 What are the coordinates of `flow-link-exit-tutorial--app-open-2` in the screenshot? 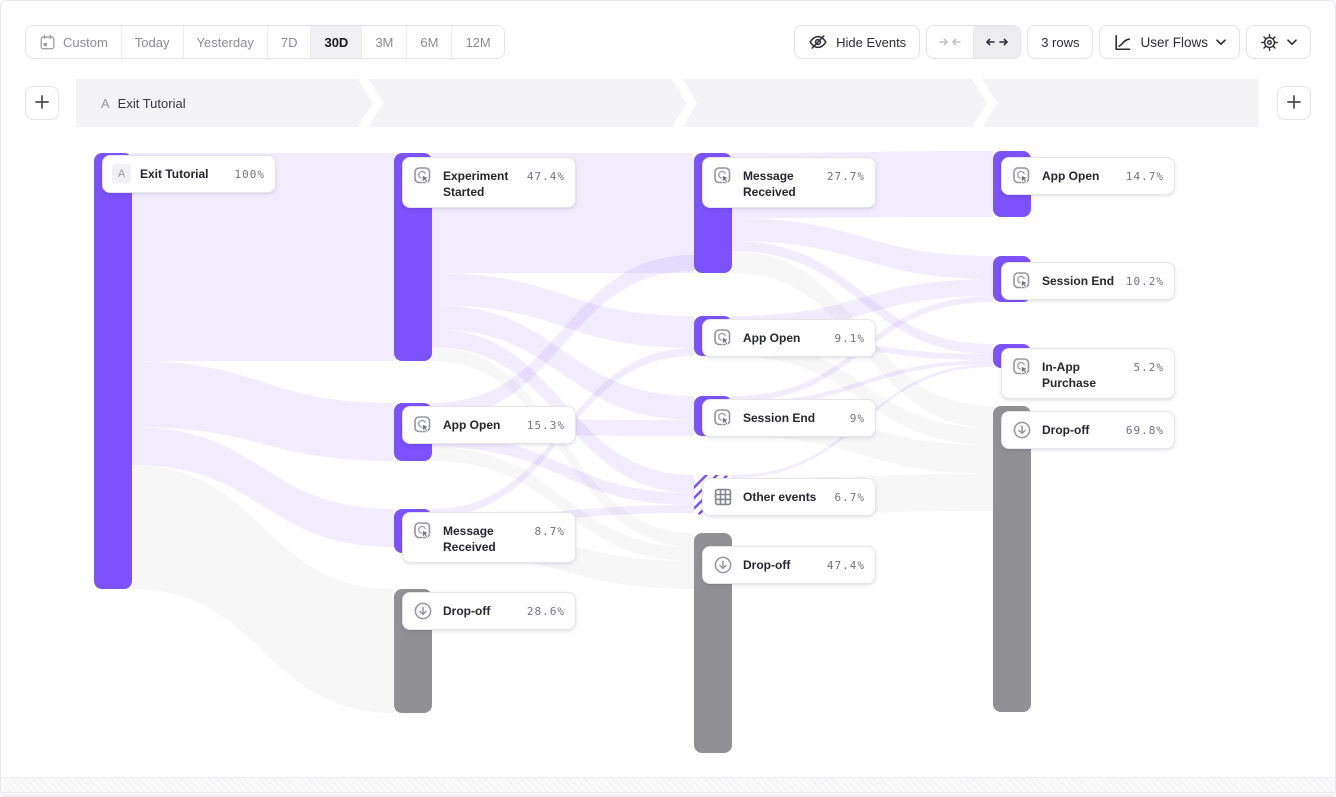 It's located at (263, 411).